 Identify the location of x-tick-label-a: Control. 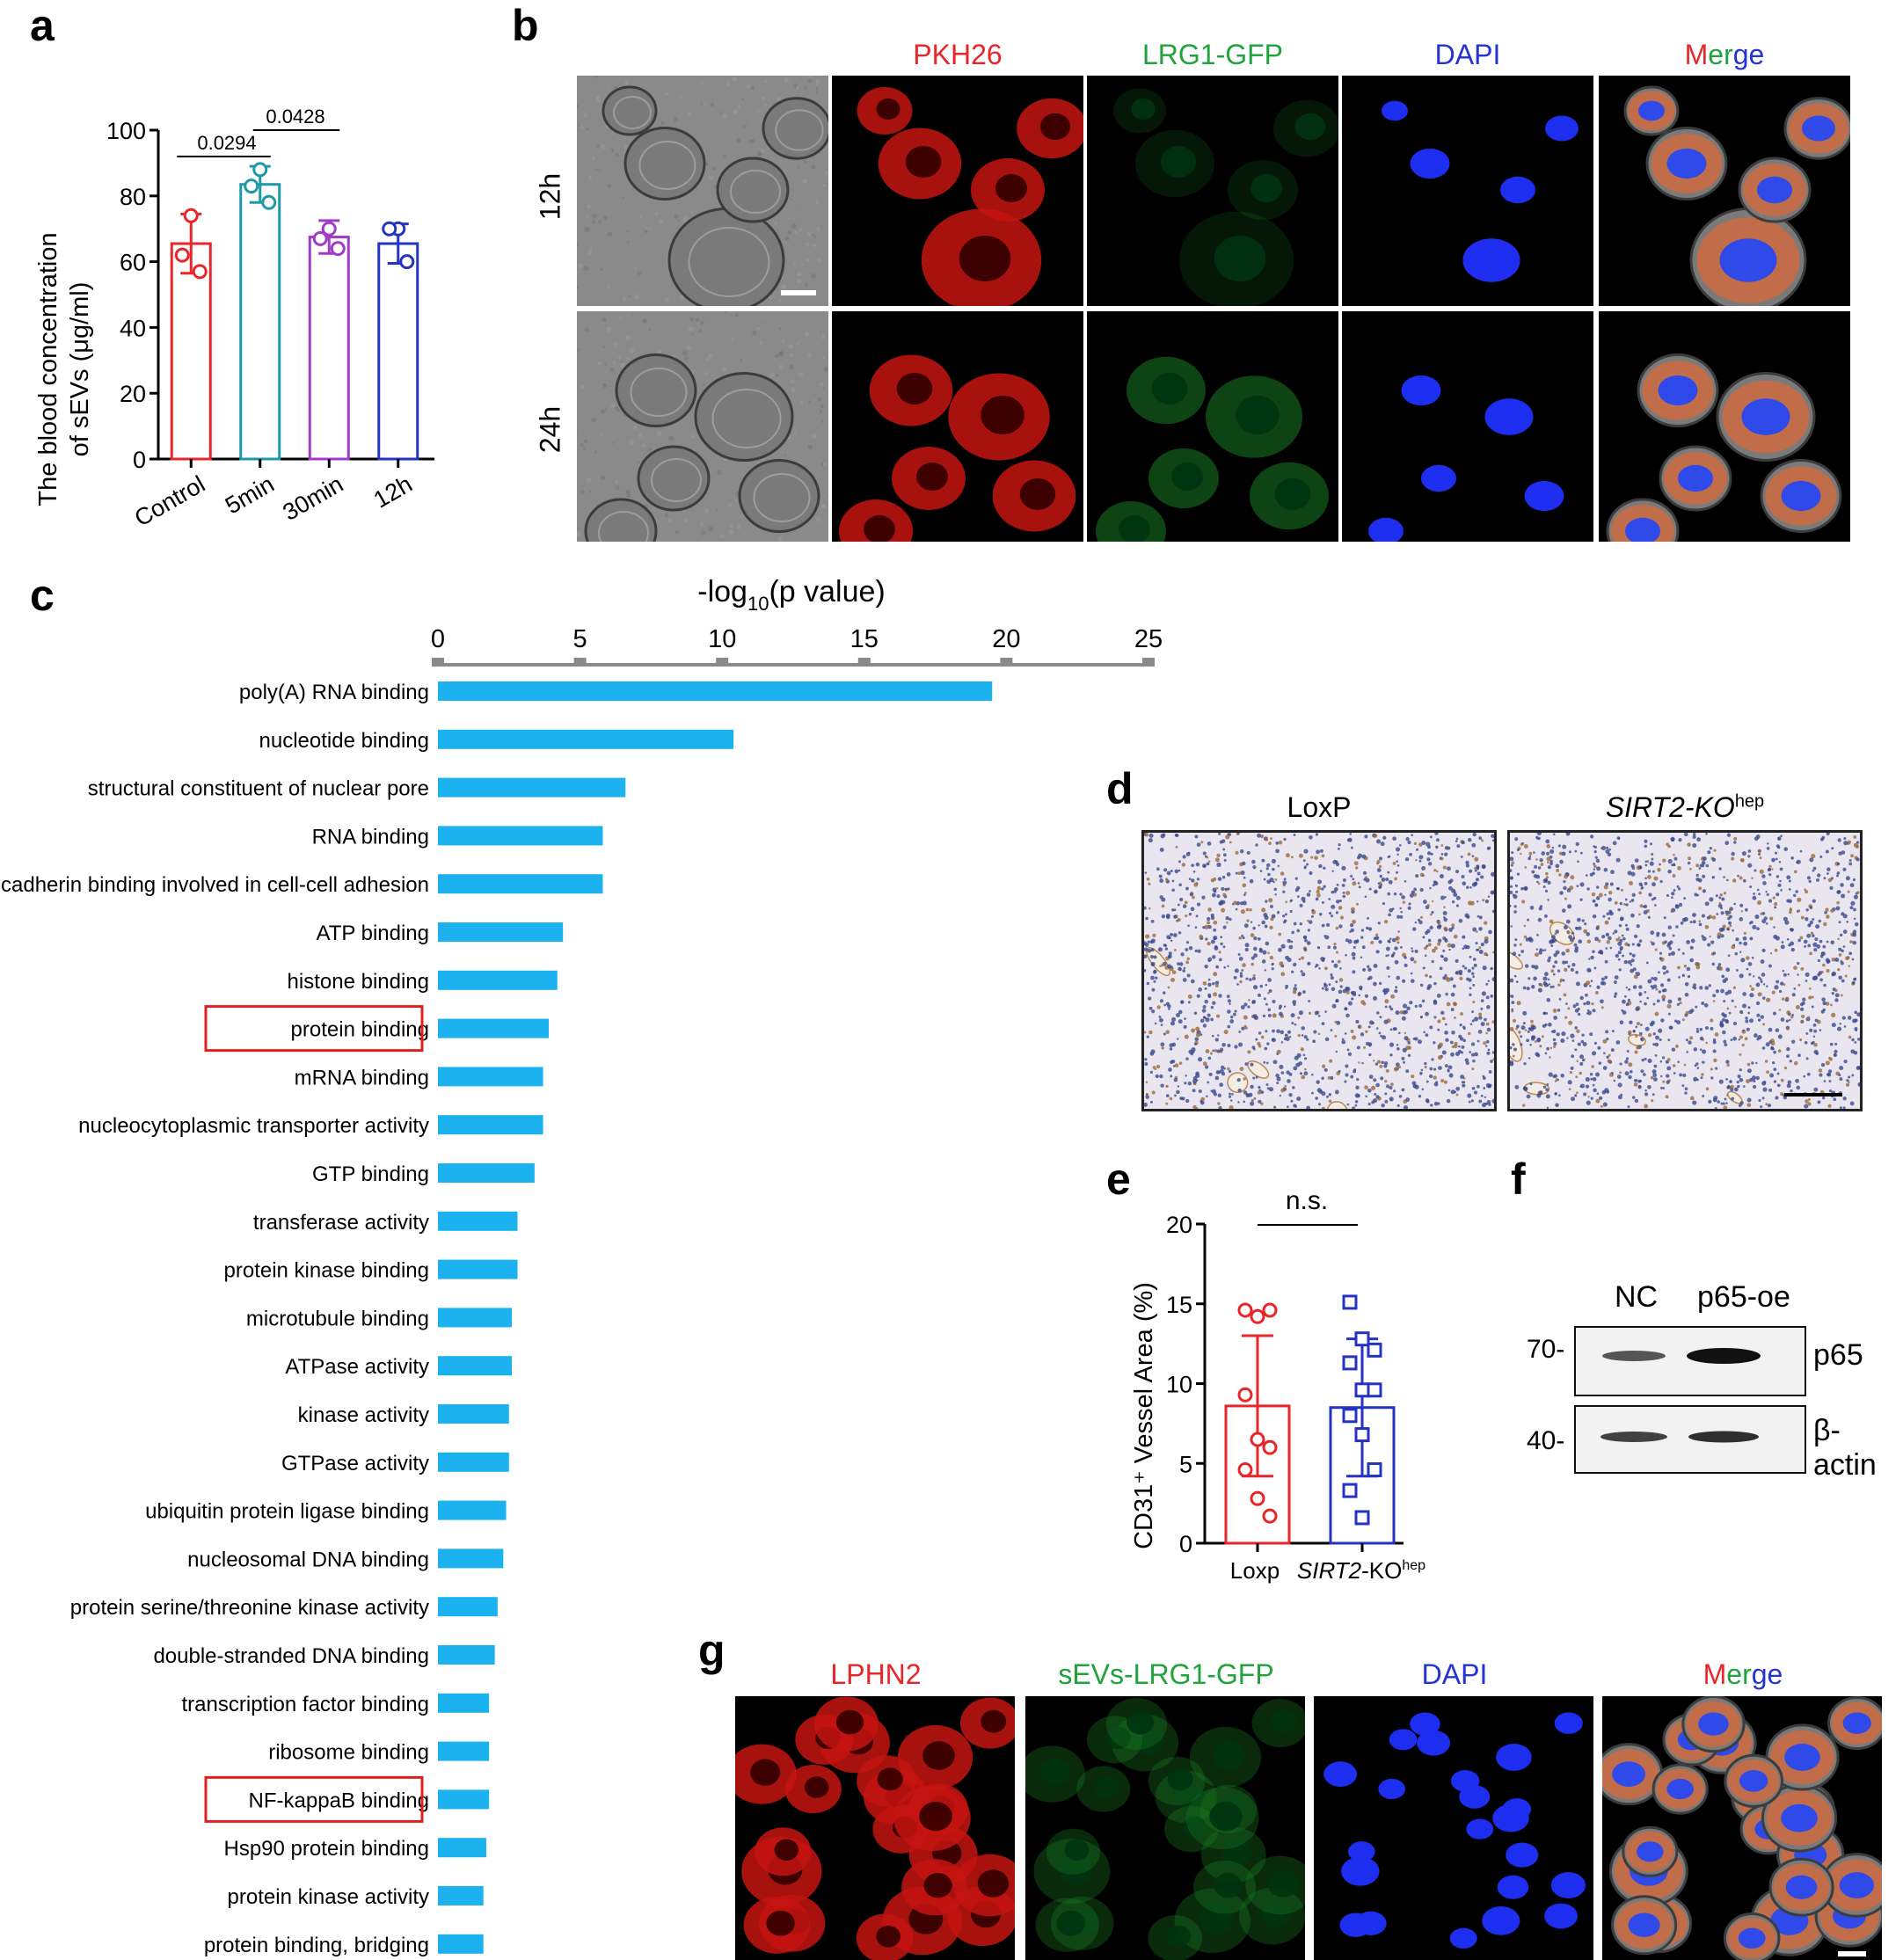
(169, 501).